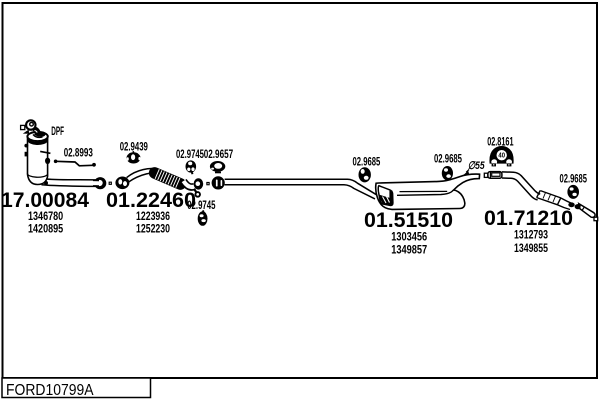  I want to click on svg-text: 02.9439, so click(134, 147).